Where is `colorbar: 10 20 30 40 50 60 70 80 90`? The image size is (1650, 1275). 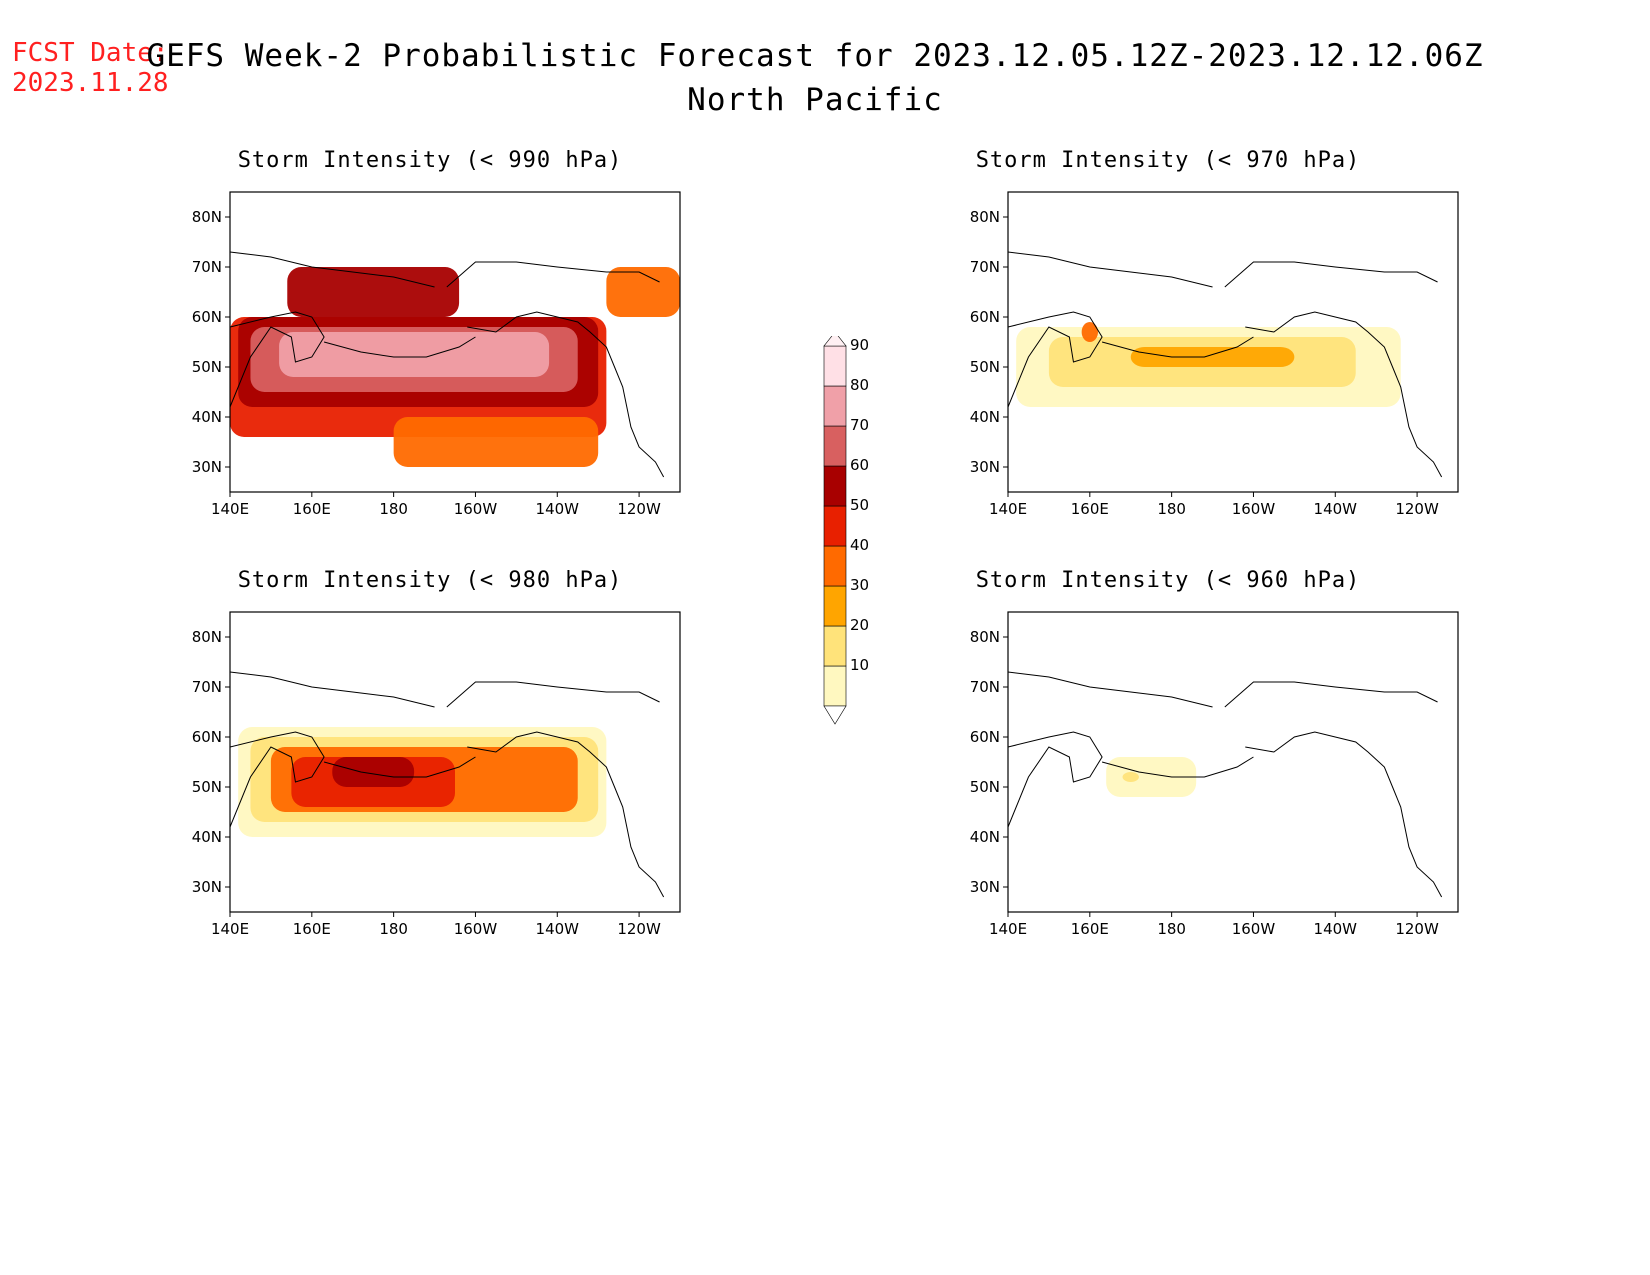 colorbar: 10 20 30 40 50 60 70 80 90 is located at coordinates (846, 530).